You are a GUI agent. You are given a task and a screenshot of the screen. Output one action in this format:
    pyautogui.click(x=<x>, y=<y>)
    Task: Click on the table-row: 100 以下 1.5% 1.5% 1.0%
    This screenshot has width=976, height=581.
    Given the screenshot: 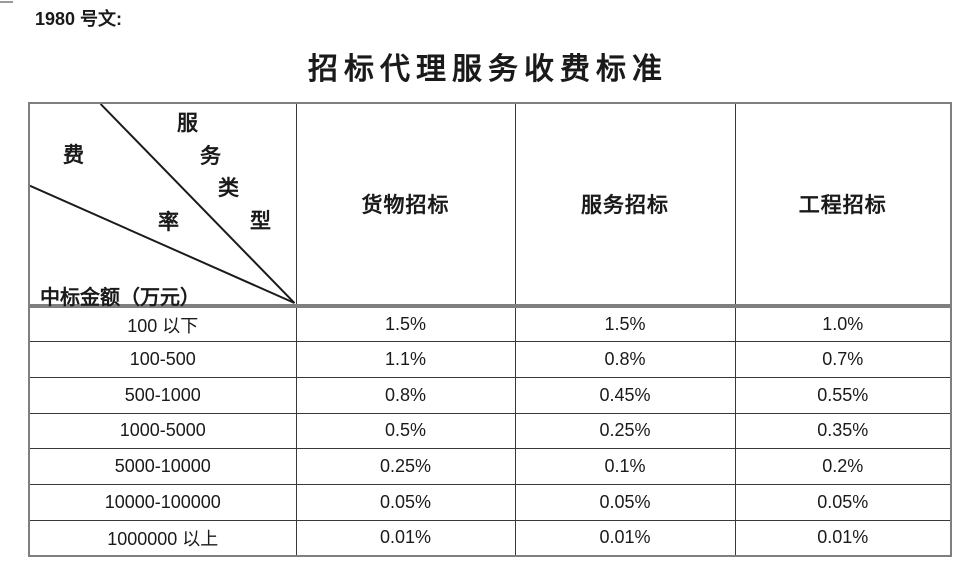 What is the action you would take?
    pyautogui.click(x=490, y=324)
    